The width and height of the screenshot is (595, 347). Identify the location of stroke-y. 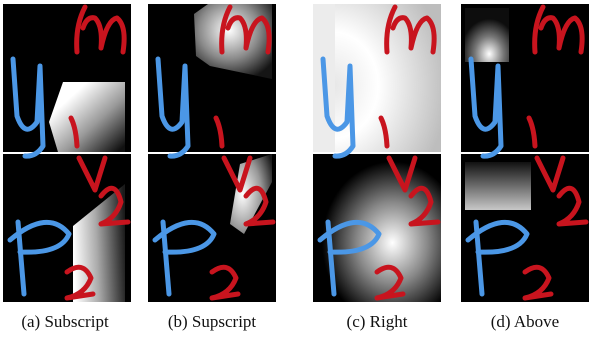
(28, 107).